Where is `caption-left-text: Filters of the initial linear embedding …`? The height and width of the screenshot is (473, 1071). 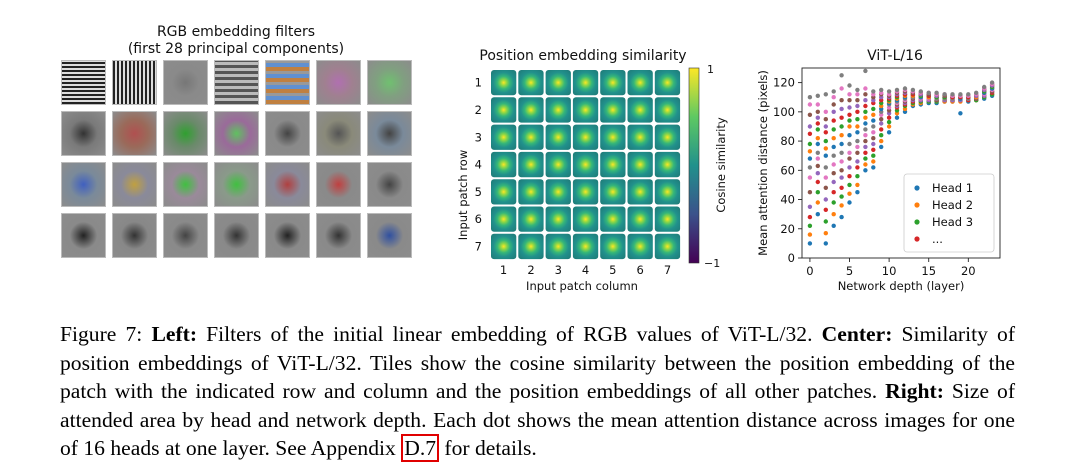 caption-left-text: Filters of the initial linear embedding … is located at coordinates (509, 334).